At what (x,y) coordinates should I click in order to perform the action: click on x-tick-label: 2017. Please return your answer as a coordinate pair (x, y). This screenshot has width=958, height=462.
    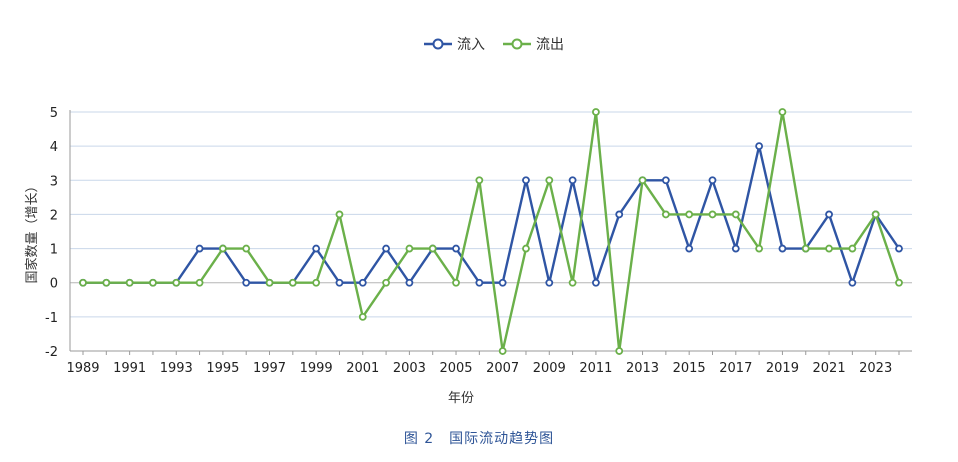
    Looking at the image, I should click on (735, 368).